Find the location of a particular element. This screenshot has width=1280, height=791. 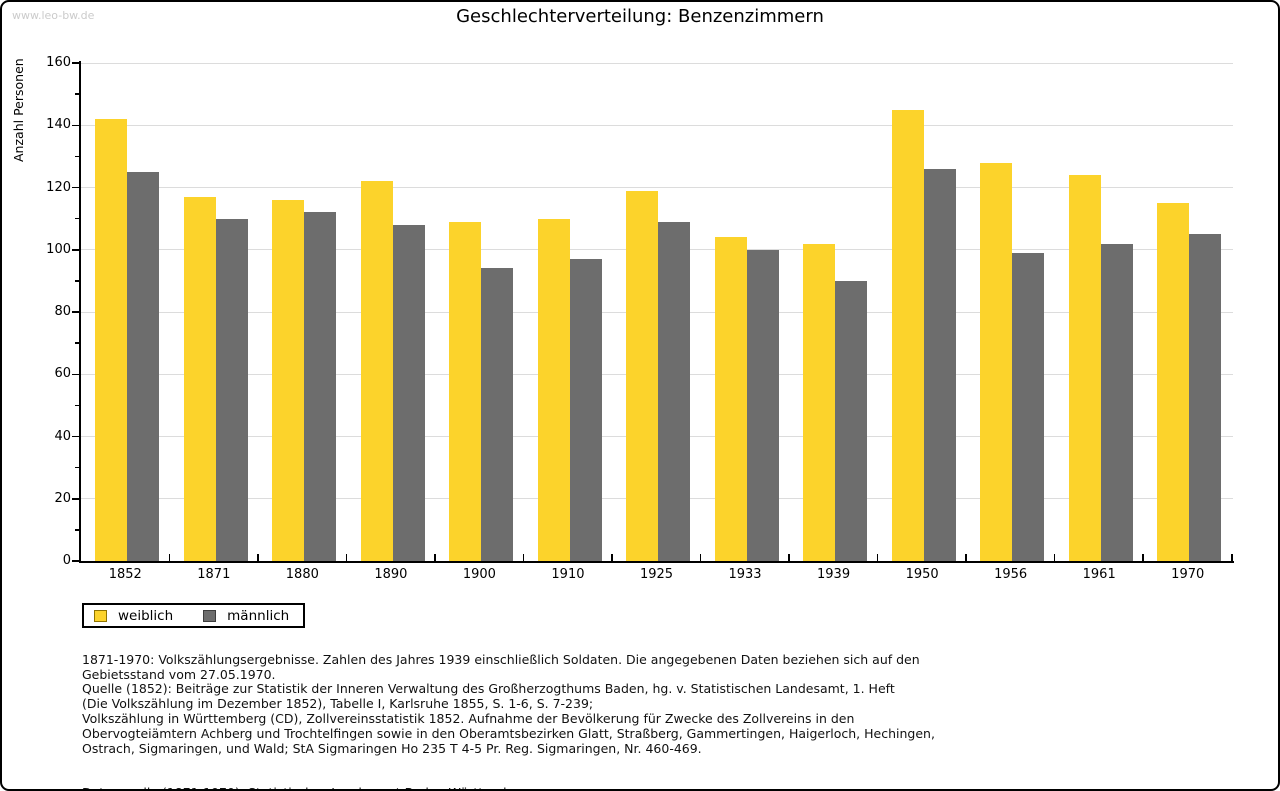

x-category-label: 1970 is located at coordinates (1188, 574).